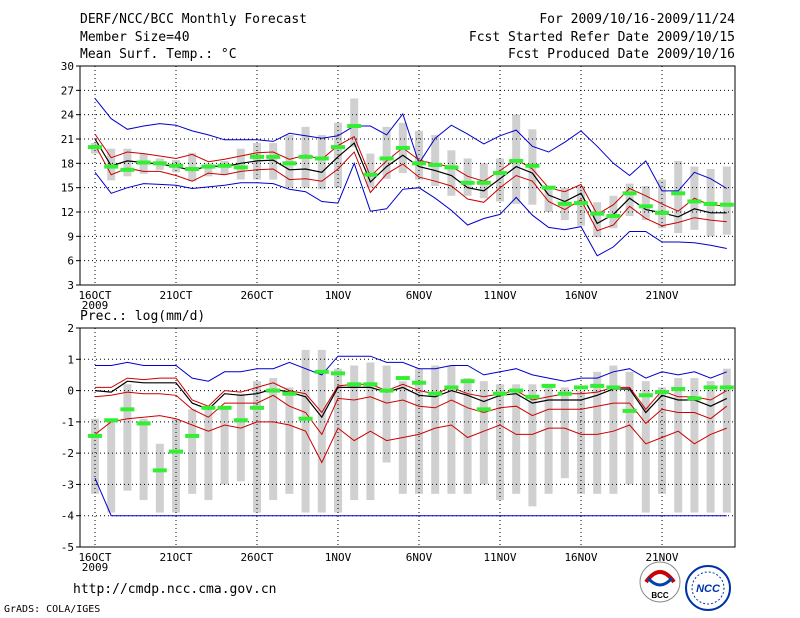 Image resolution: width=800 pixels, height=618 pixels. What do you see at coordinates (70, 261) in the screenshot?
I see `y-tick-label: 6` at bounding box center [70, 261].